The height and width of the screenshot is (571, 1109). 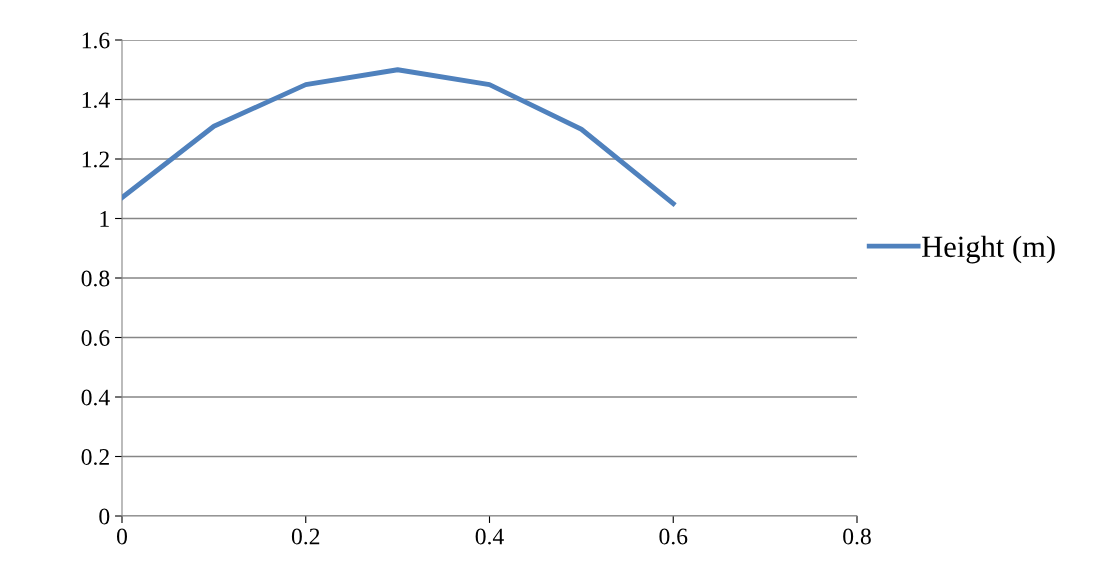 What do you see at coordinates (95, 457) in the screenshot?
I see `y-tick-label: 0.2` at bounding box center [95, 457].